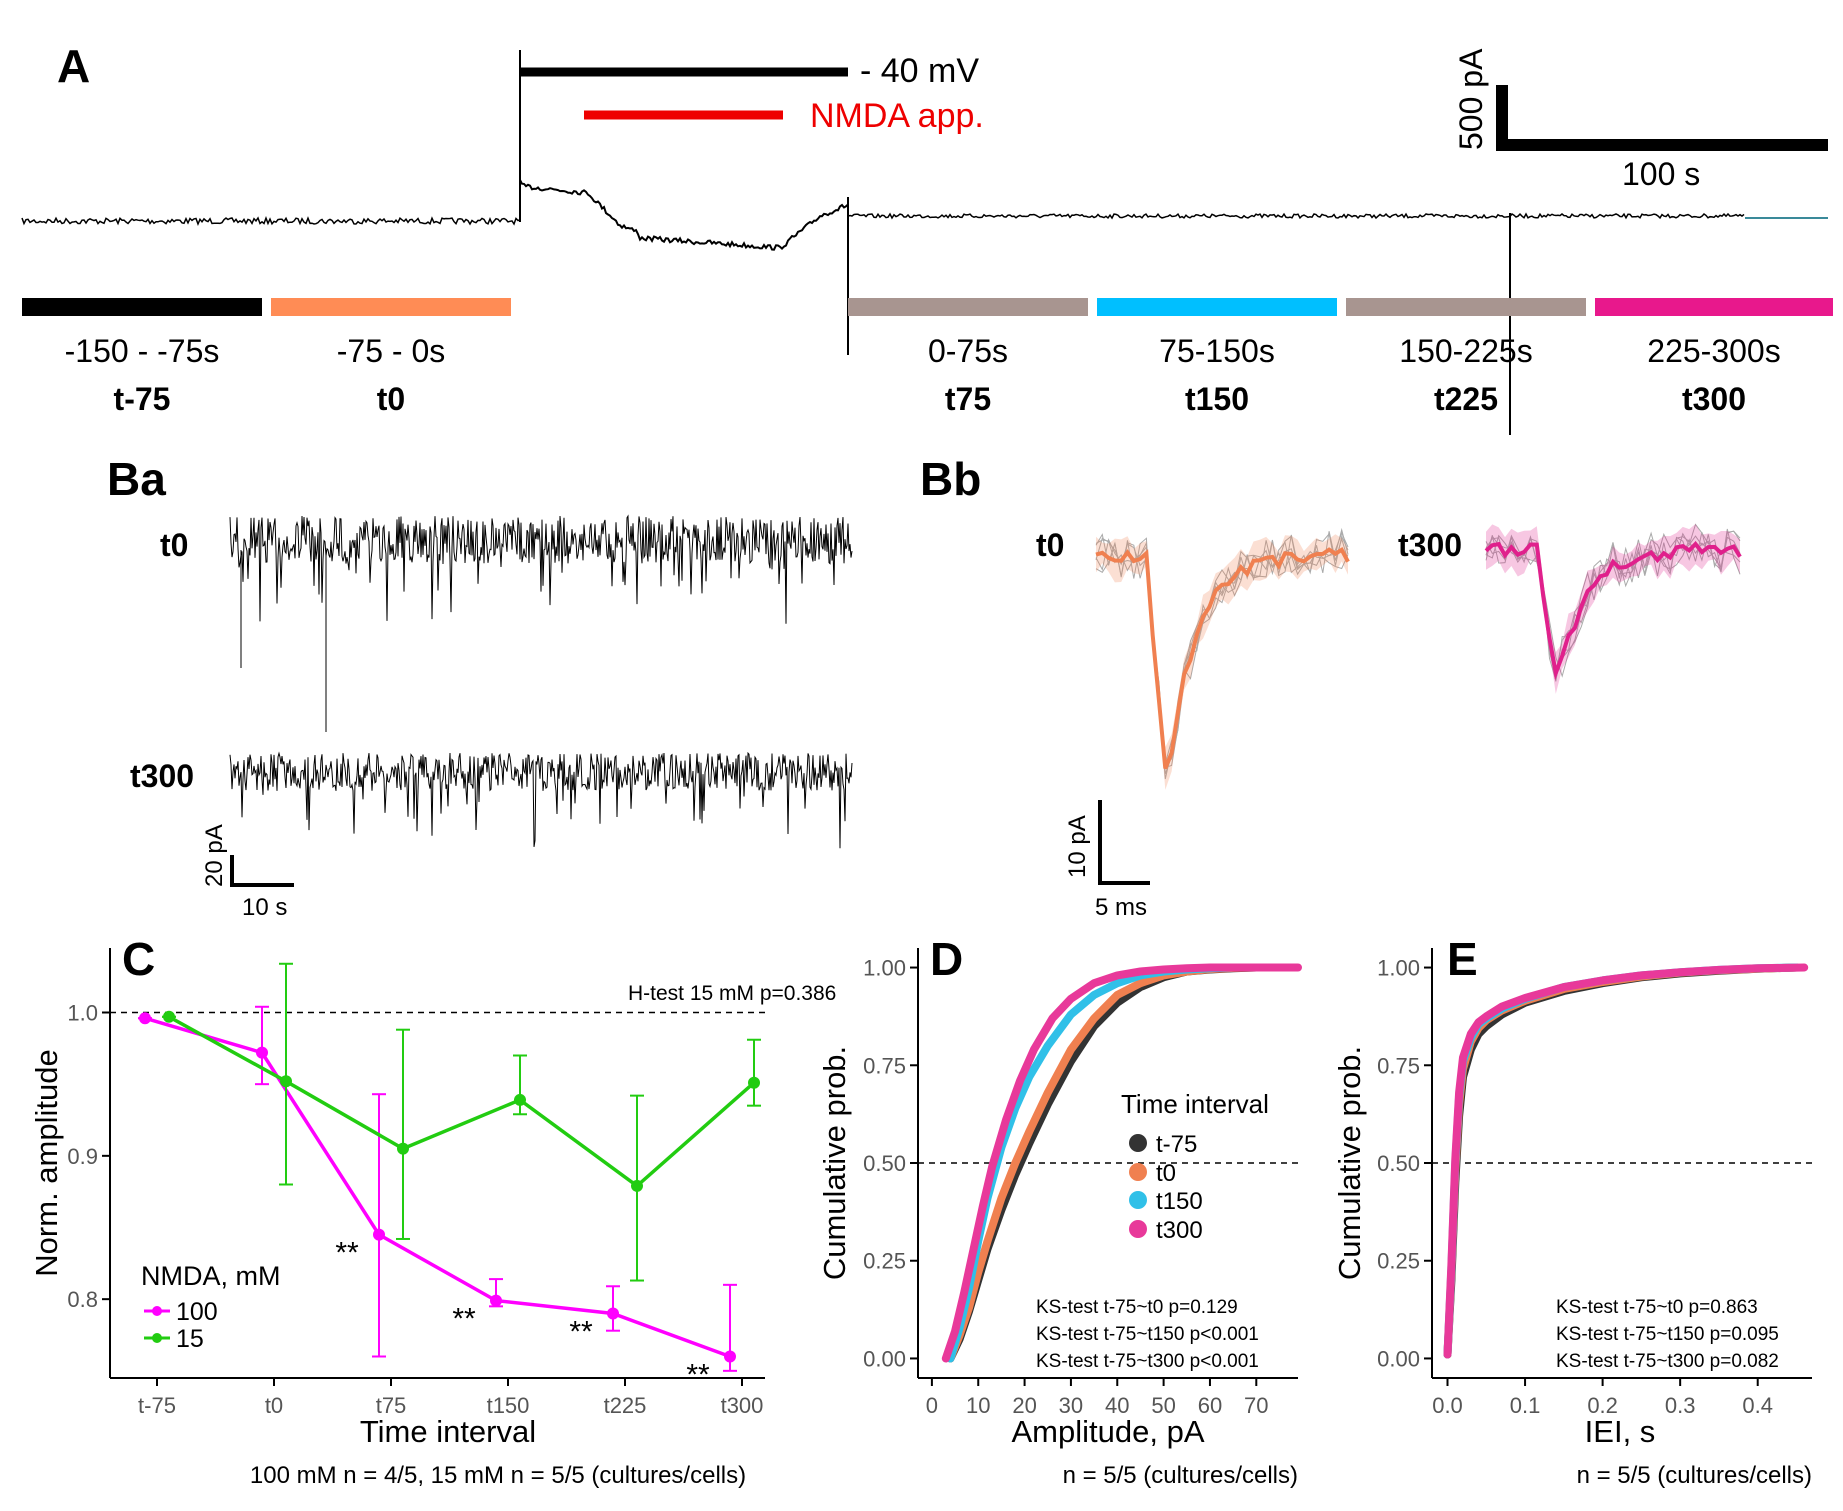  Describe the element at coordinates (142, 351) in the screenshot. I see `interval-range-t-75: -150 - -75s` at that location.